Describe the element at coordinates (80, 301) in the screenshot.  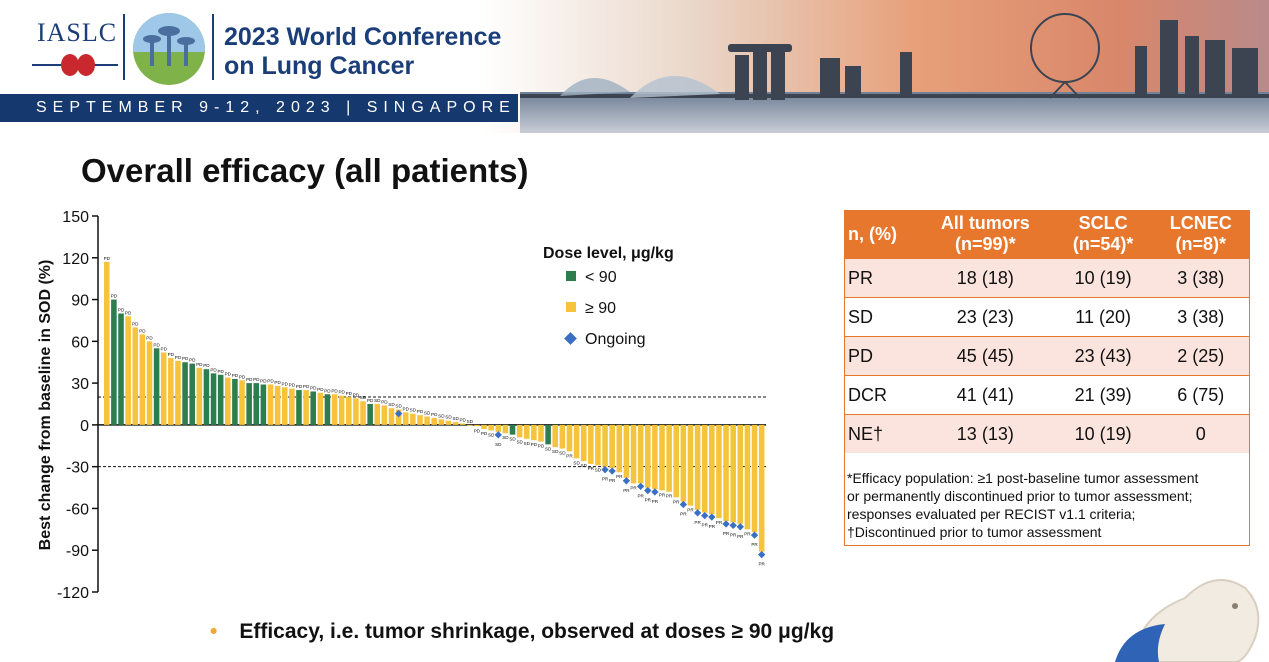
I see `y-tick-label: 90` at that location.